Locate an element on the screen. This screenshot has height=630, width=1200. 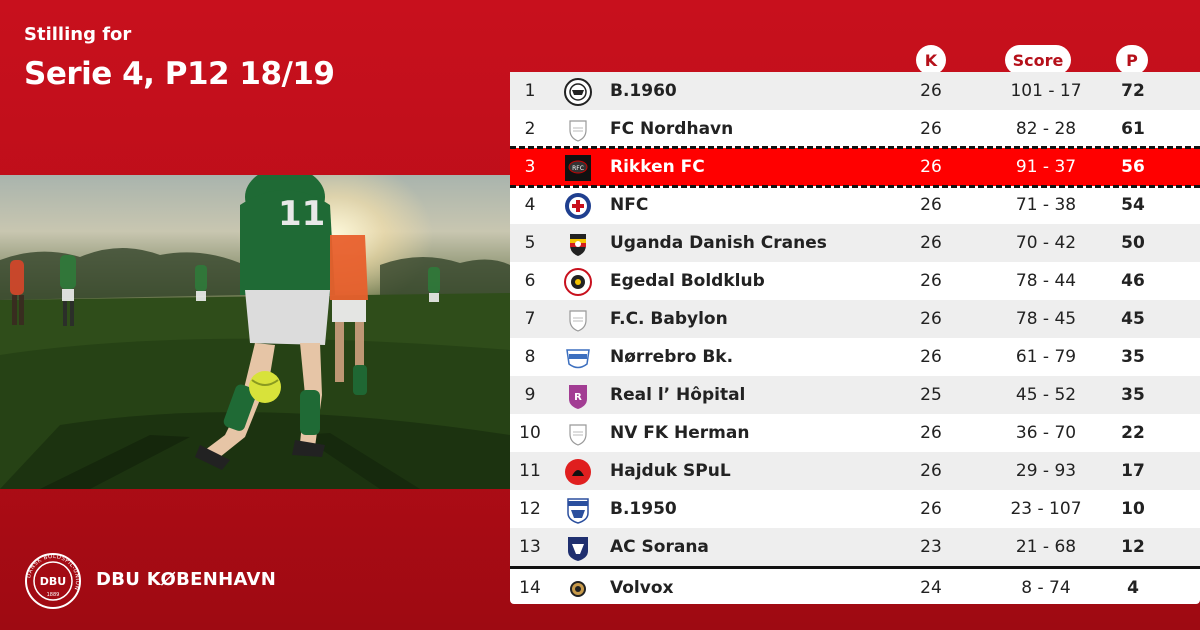
team-name: Nørrebro Bk. is located at coordinates (672, 357).